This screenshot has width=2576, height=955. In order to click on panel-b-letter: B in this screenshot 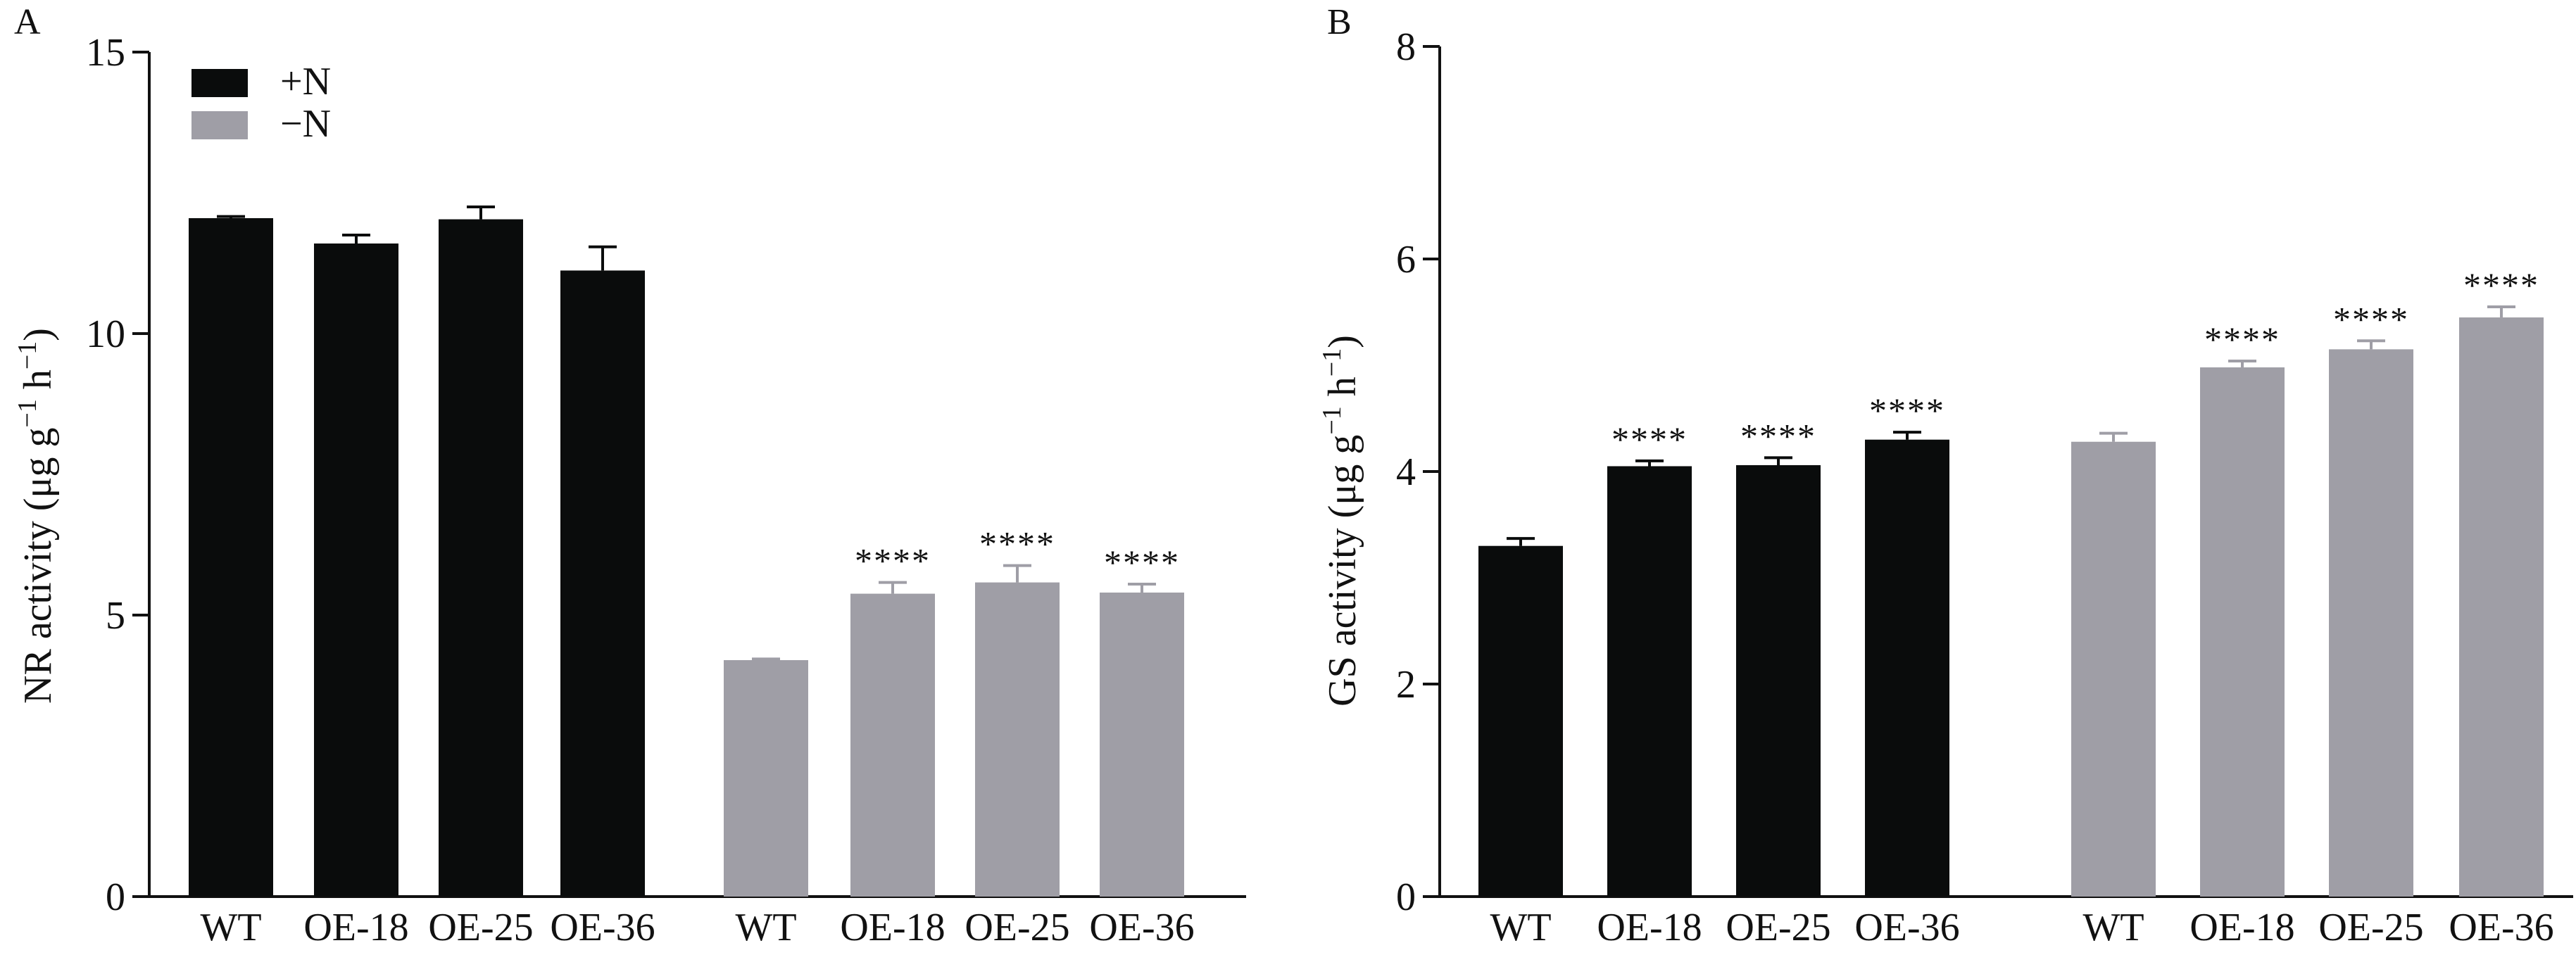, I will do `click(1339, 22)`.